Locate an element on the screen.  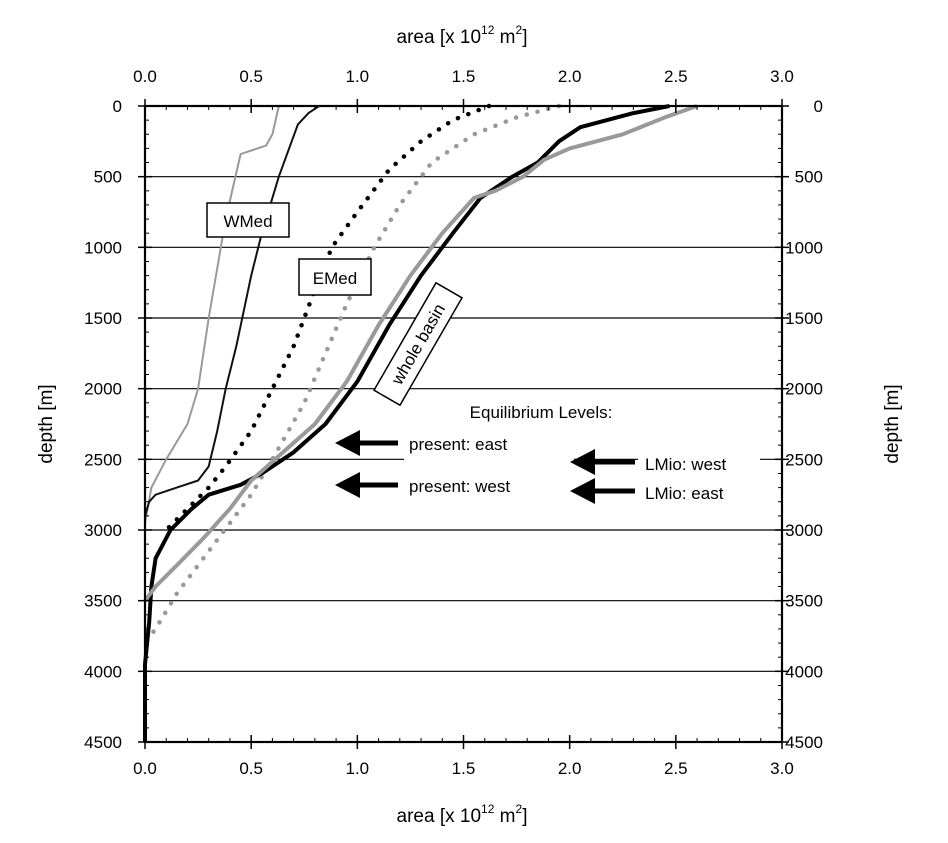
annotation-gap is located at coordinates (489, 460).